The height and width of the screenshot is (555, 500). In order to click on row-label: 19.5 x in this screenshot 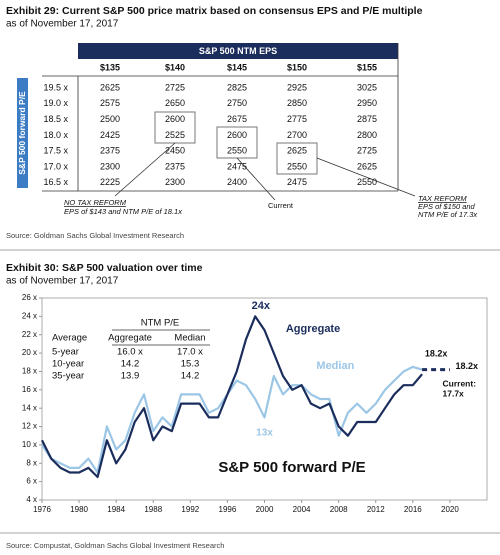, I will do `click(55, 87)`.